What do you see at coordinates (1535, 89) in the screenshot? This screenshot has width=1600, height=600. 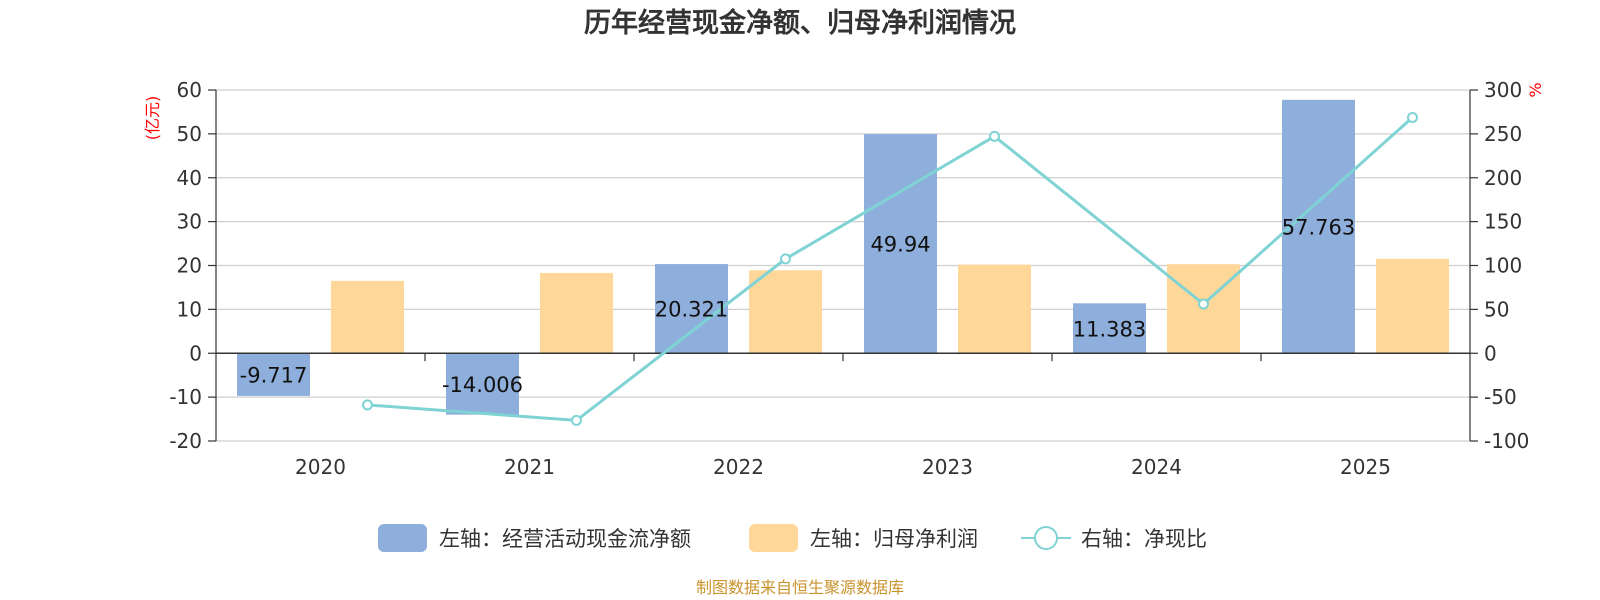 I see `right-axis-unit: %` at bounding box center [1535, 89].